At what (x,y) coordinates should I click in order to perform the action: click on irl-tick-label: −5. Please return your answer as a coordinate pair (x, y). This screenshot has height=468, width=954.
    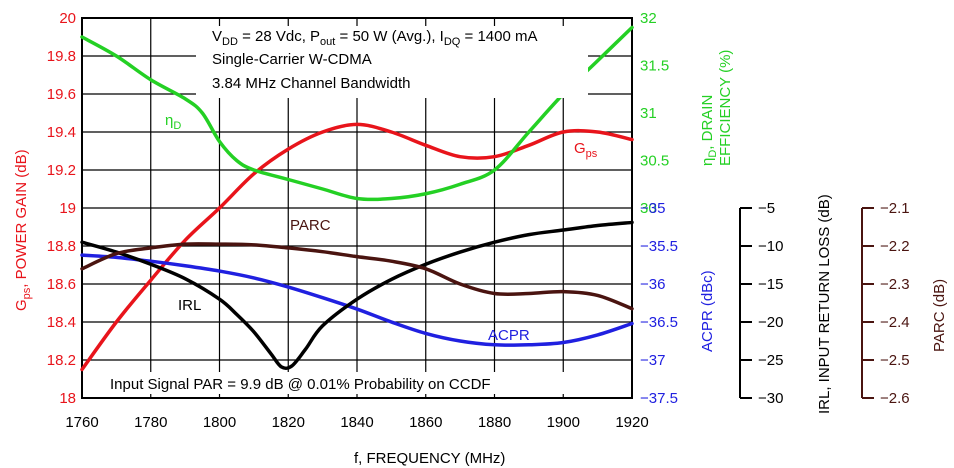
    Looking at the image, I should click on (766, 208).